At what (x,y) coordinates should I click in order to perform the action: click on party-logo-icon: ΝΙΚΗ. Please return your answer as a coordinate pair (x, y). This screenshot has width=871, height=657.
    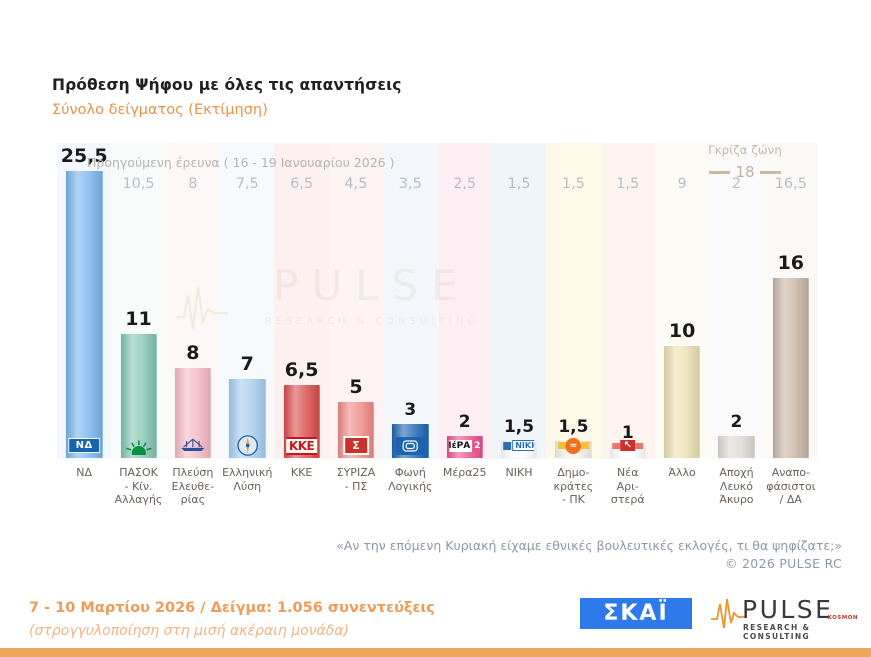
    Looking at the image, I should click on (519, 445).